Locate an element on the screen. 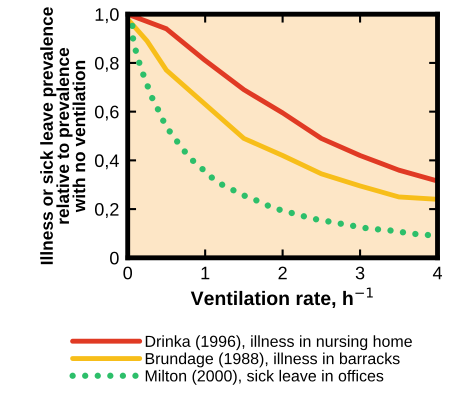 The height and width of the screenshot is (406, 473). y-tick-label: 1,0 is located at coordinates (107, 16).